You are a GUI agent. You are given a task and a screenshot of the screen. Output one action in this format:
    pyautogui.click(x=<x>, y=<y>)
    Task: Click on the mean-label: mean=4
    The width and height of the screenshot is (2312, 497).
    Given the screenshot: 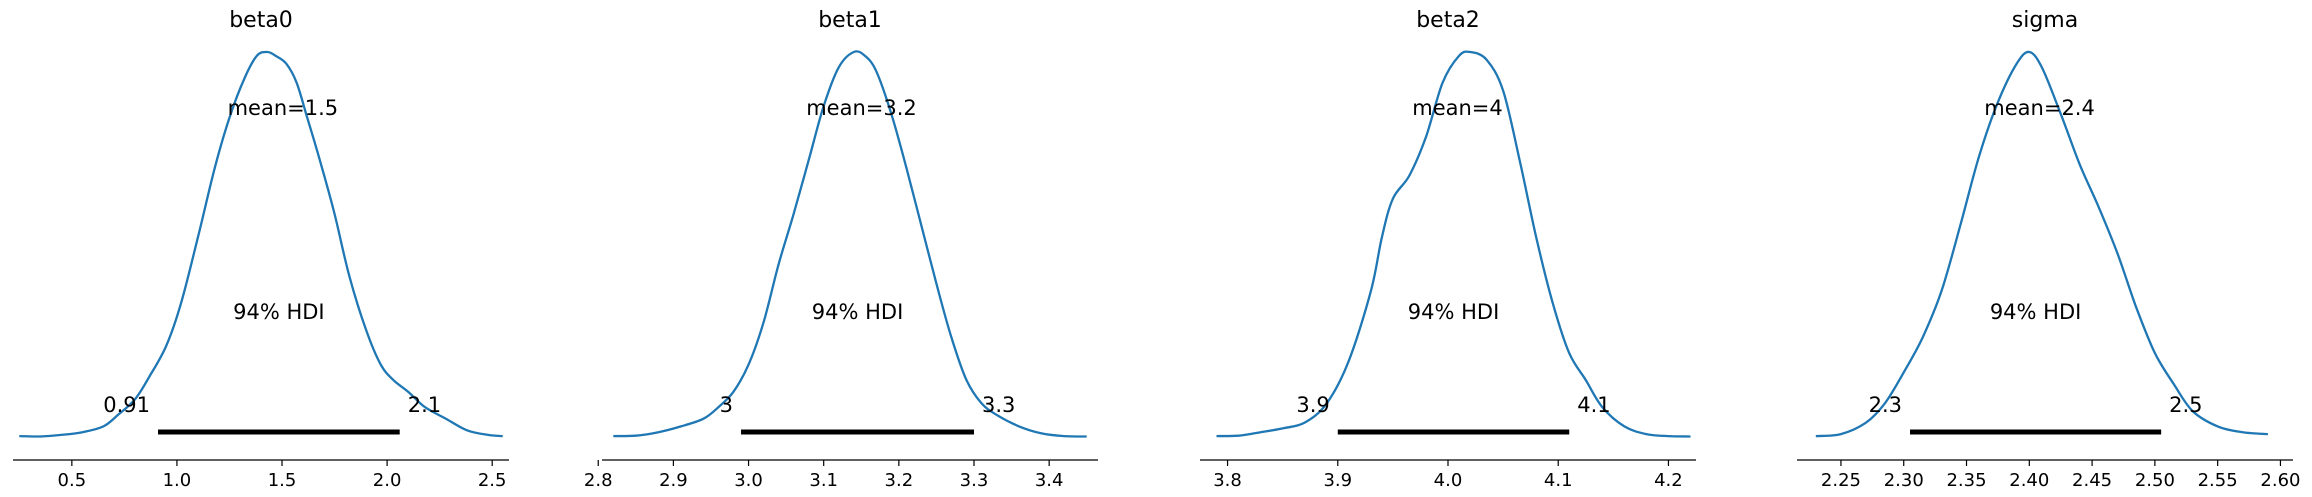 What is the action you would take?
    pyautogui.click(x=1457, y=108)
    